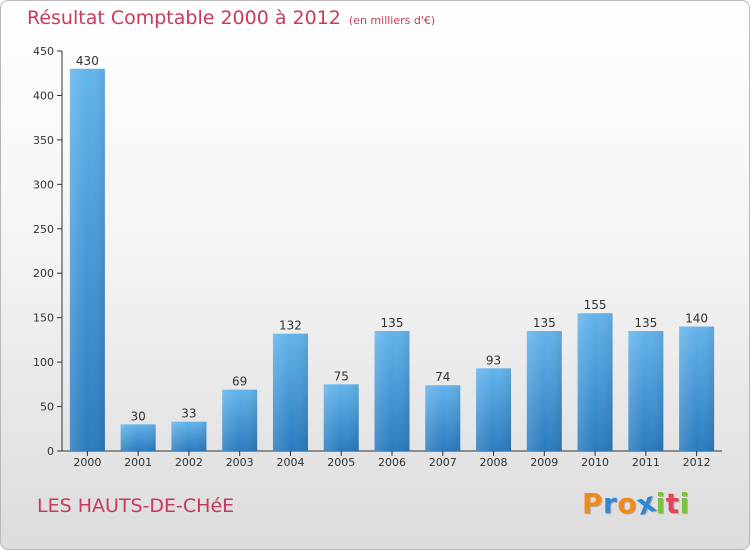 This screenshot has width=750, height=550. Describe the element at coordinates (189, 462) in the screenshot. I see `x-tick-label: 2002` at that location.